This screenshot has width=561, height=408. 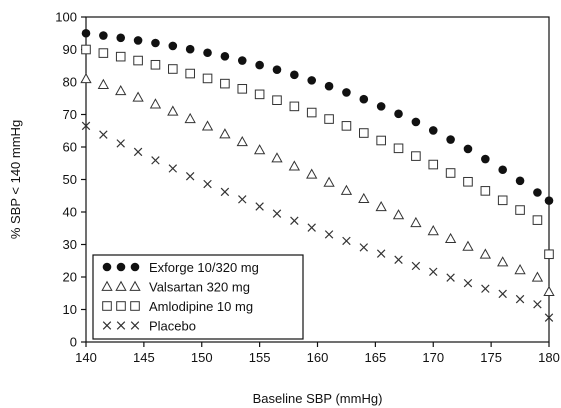 I want to click on y-tick-label: 20, so click(x=70, y=277).